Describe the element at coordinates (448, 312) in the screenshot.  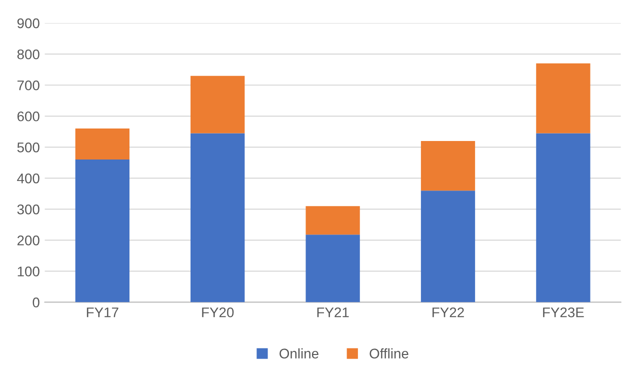
I see `x-tick-label: FY22` at that location.